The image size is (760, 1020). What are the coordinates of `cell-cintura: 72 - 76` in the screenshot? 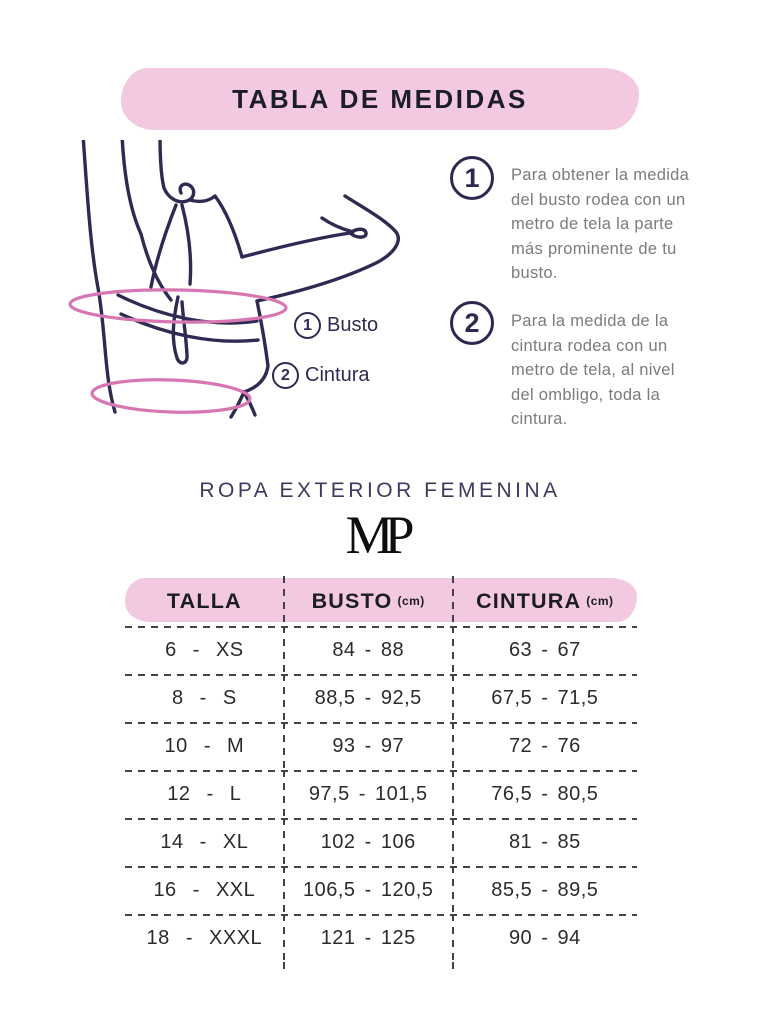 It's located at (544, 746).